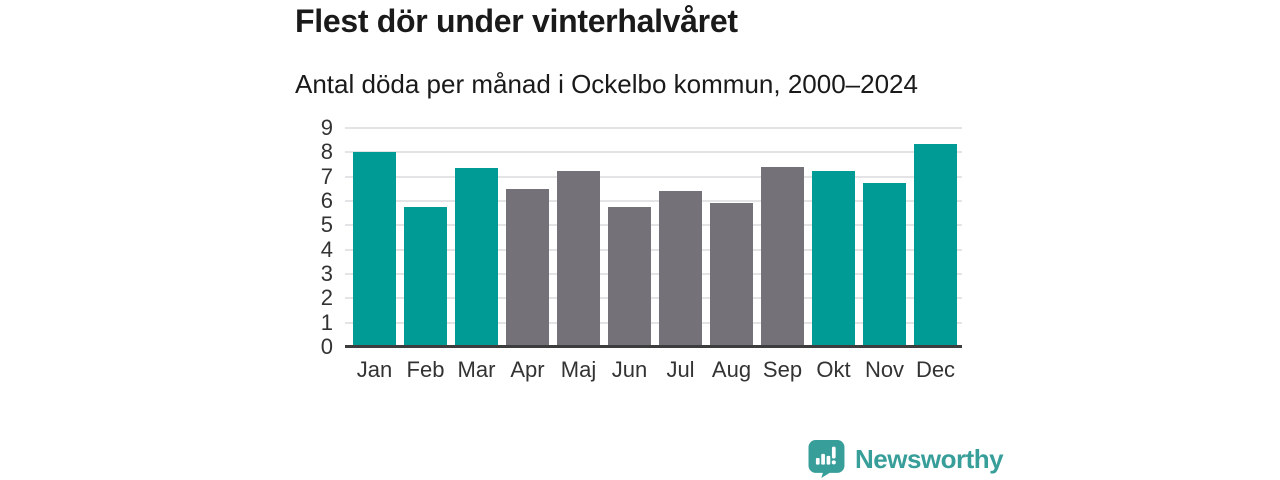 This screenshot has width=1280, height=480. I want to click on y-tick-label-8: 8, so click(326, 152).